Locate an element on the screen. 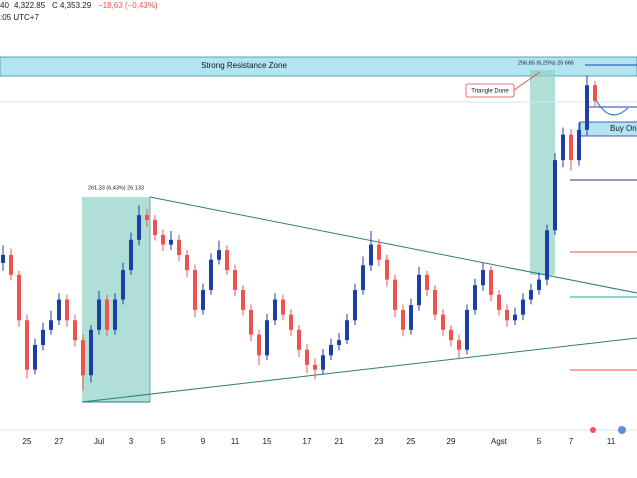  header-open: 40 is located at coordinates (4, 5).